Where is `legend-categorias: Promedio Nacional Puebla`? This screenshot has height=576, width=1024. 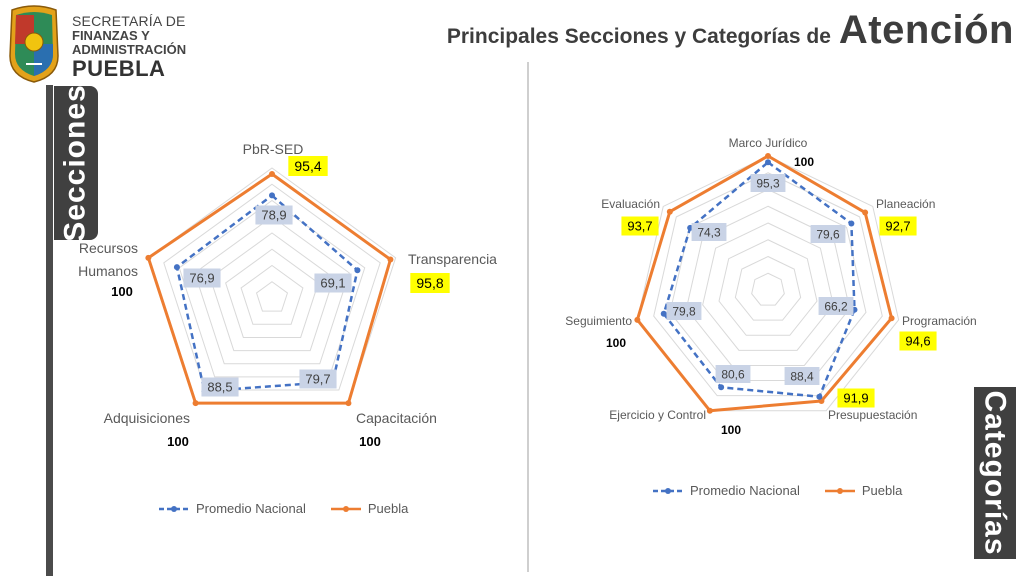 legend-categorias: Promedio Nacional Puebla is located at coordinates (777, 490).